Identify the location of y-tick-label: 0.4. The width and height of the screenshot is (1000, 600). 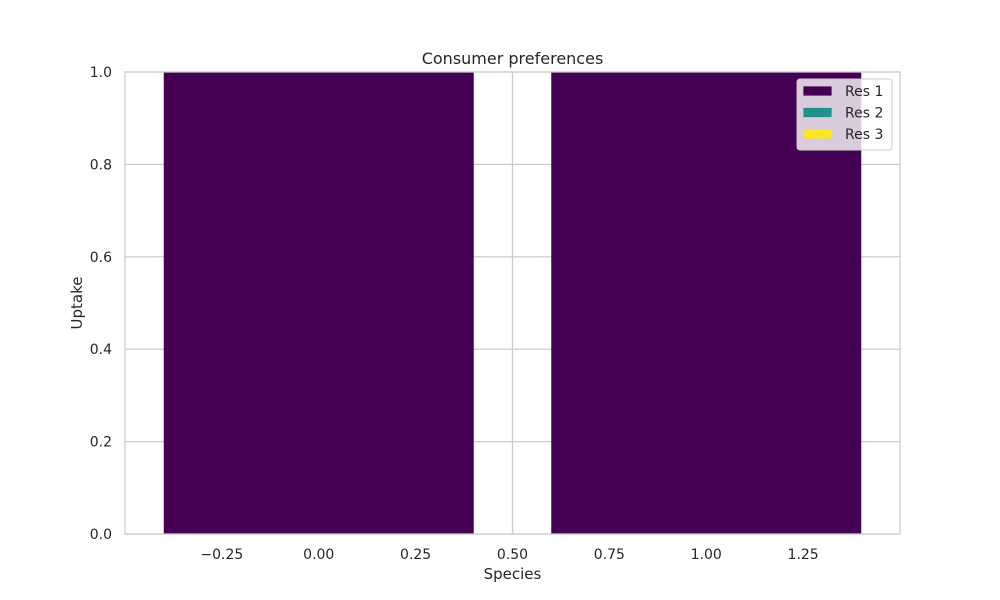
(101, 350).